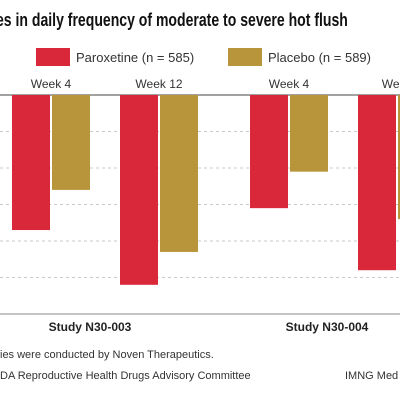  I want to click on study-label: Study N30-003, so click(90, 327).